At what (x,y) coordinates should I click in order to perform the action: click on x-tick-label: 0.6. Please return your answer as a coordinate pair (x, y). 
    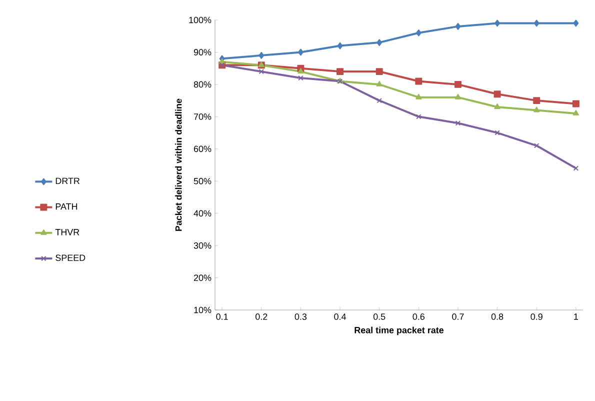
    Looking at the image, I should click on (418, 317).